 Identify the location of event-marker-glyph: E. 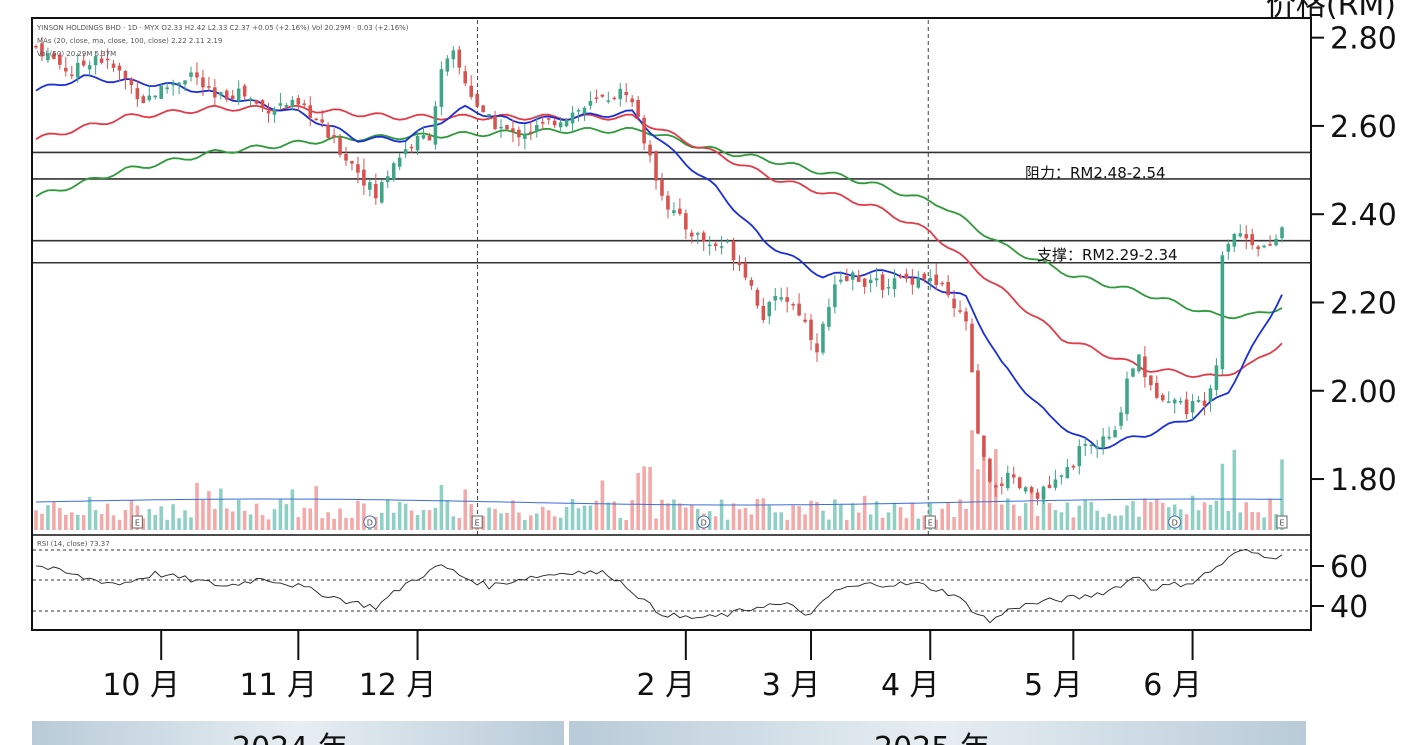
(1281, 523).